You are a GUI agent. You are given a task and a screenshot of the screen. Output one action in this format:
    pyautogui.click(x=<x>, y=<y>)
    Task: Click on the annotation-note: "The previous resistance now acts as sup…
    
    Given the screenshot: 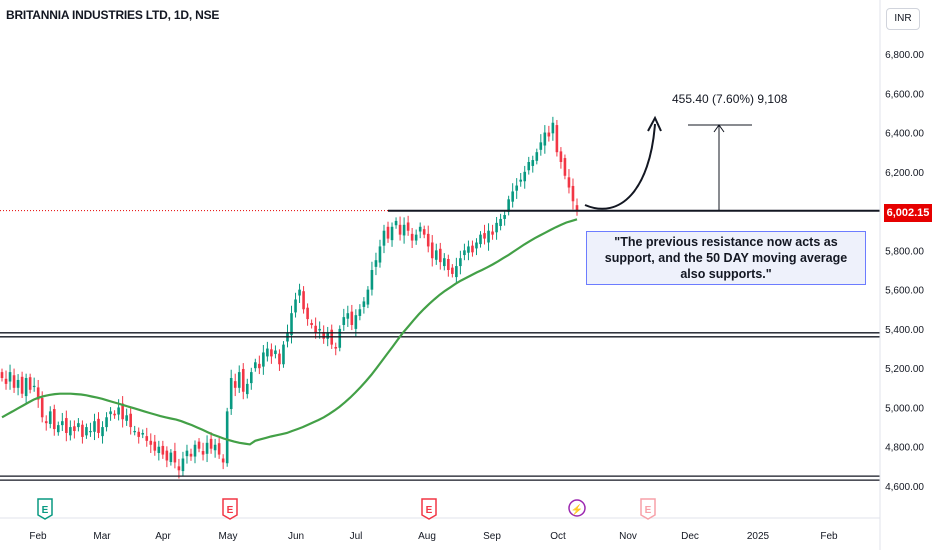 What is the action you would take?
    pyautogui.click(x=726, y=258)
    